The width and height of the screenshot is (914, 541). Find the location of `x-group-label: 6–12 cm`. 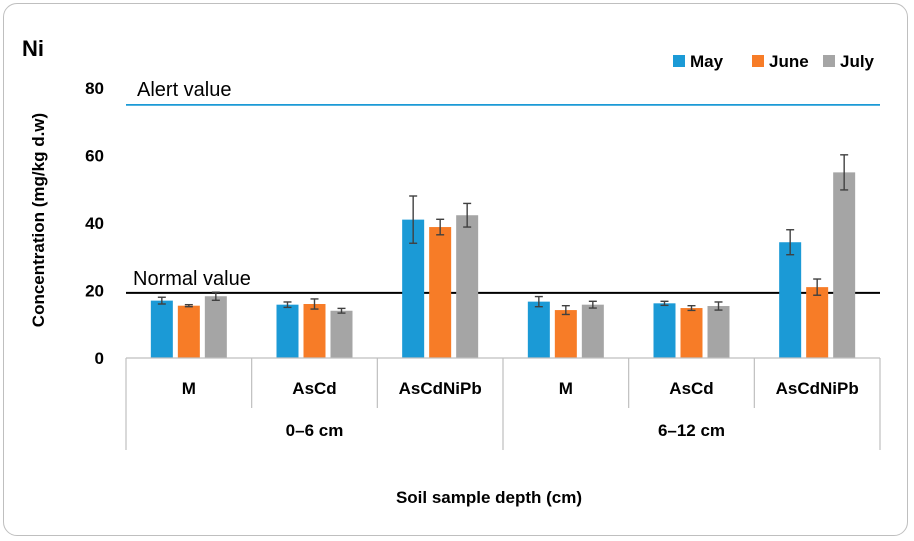

x-group-label: 6–12 cm is located at coordinates (691, 430).